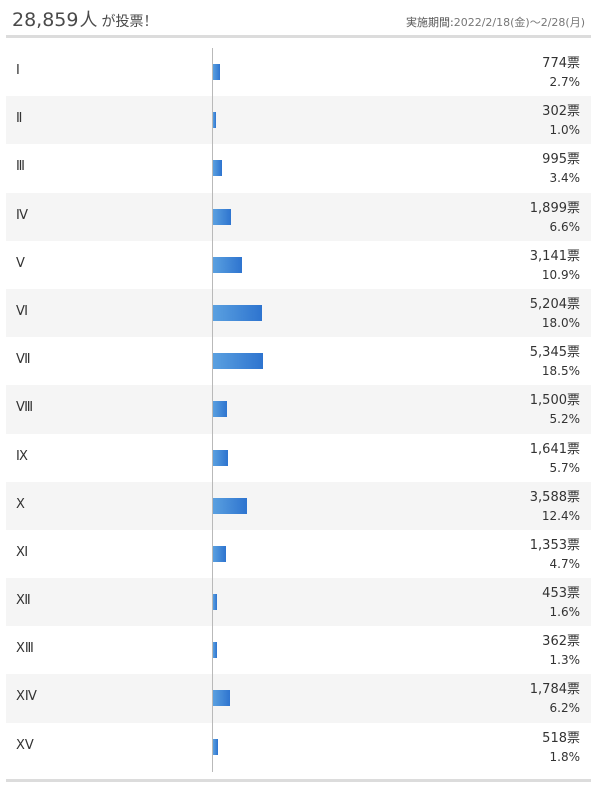 The width and height of the screenshot is (599, 796). Describe the element at coordinates (88, 20) in the screenshot. I see `total-unit: 人` at that location.